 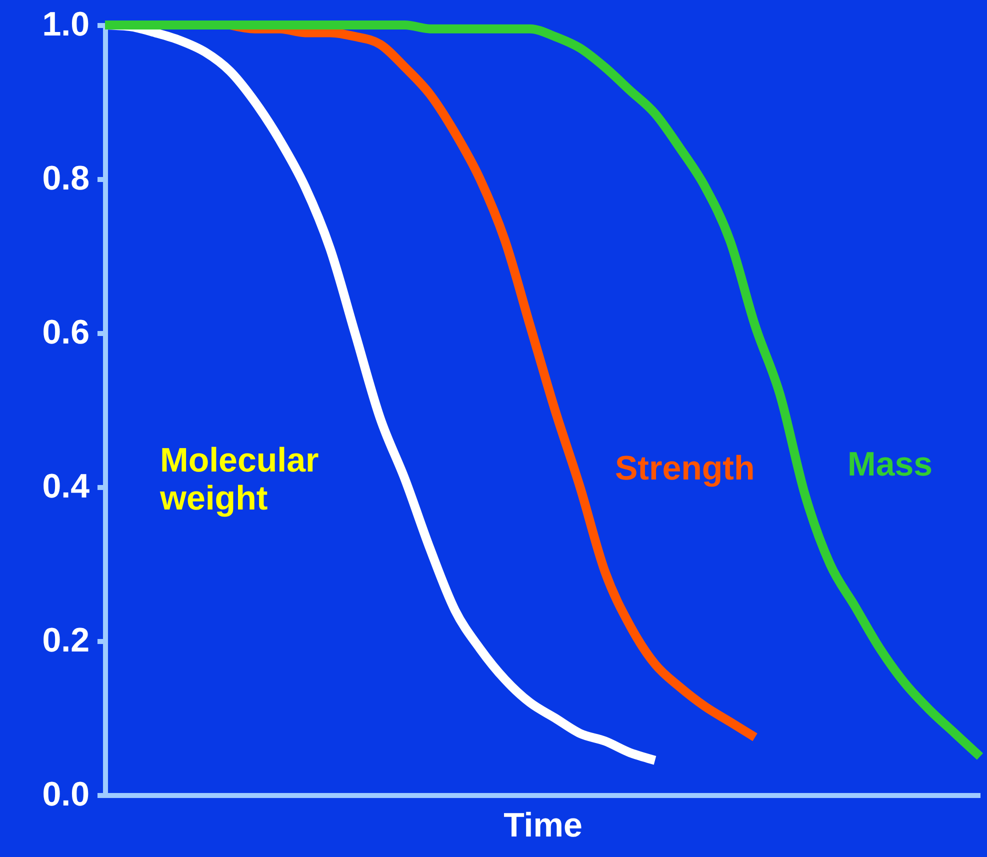 I want to click on y-tick-label: 0.2, so click(x=66, y=641).